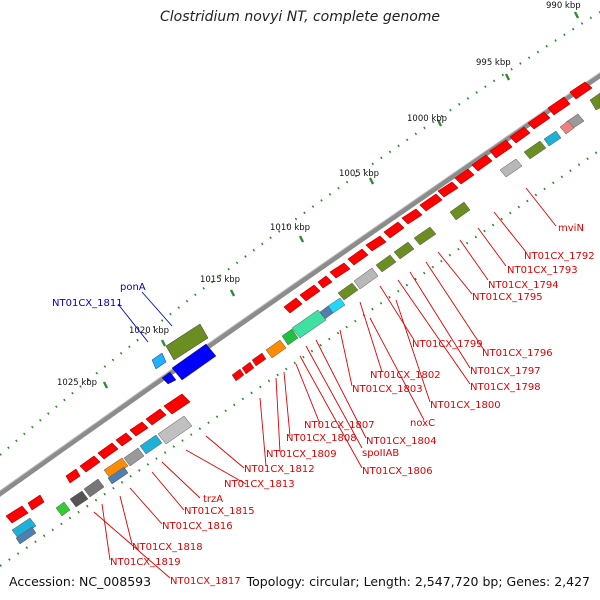 The image size is (600, 600). What do you see at coordinates (145, 317) in the screenshot?
I see `leader-lines-blue` at bounding box center [145, 317].